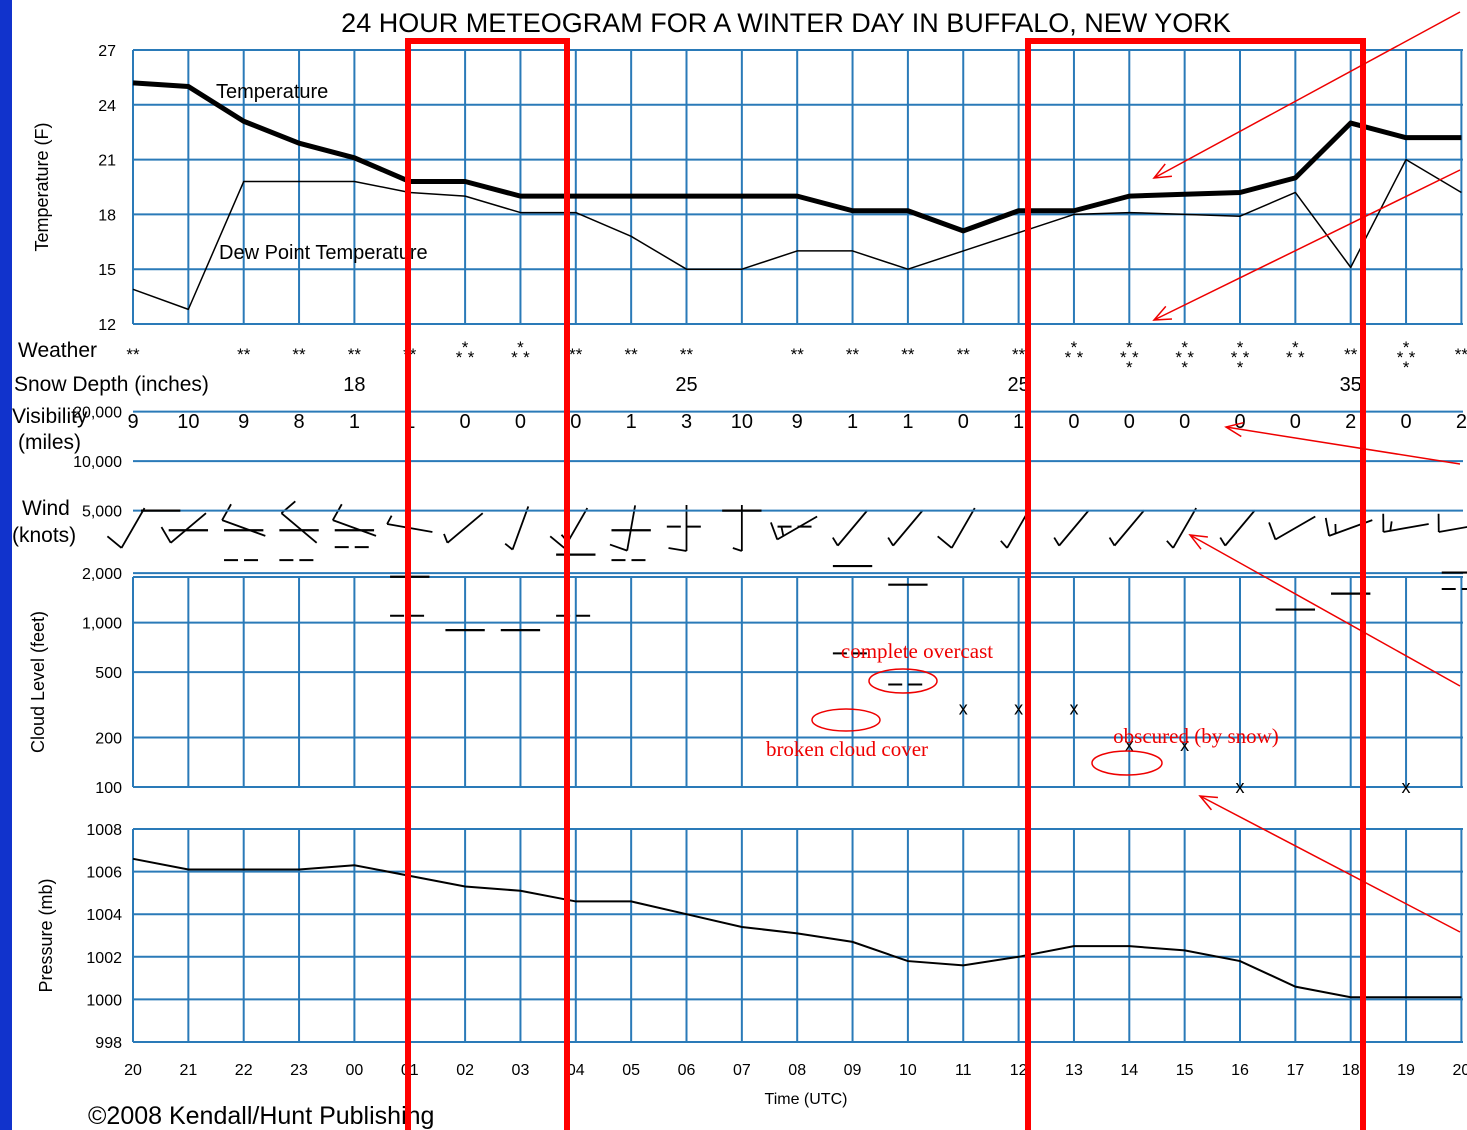 This screenshot has width=1467, height=1130. Describe the element at coordinates (847, 749) in the screenshot. I see `annotation-broken-cloud-cover: broken cloud cover` at that location.